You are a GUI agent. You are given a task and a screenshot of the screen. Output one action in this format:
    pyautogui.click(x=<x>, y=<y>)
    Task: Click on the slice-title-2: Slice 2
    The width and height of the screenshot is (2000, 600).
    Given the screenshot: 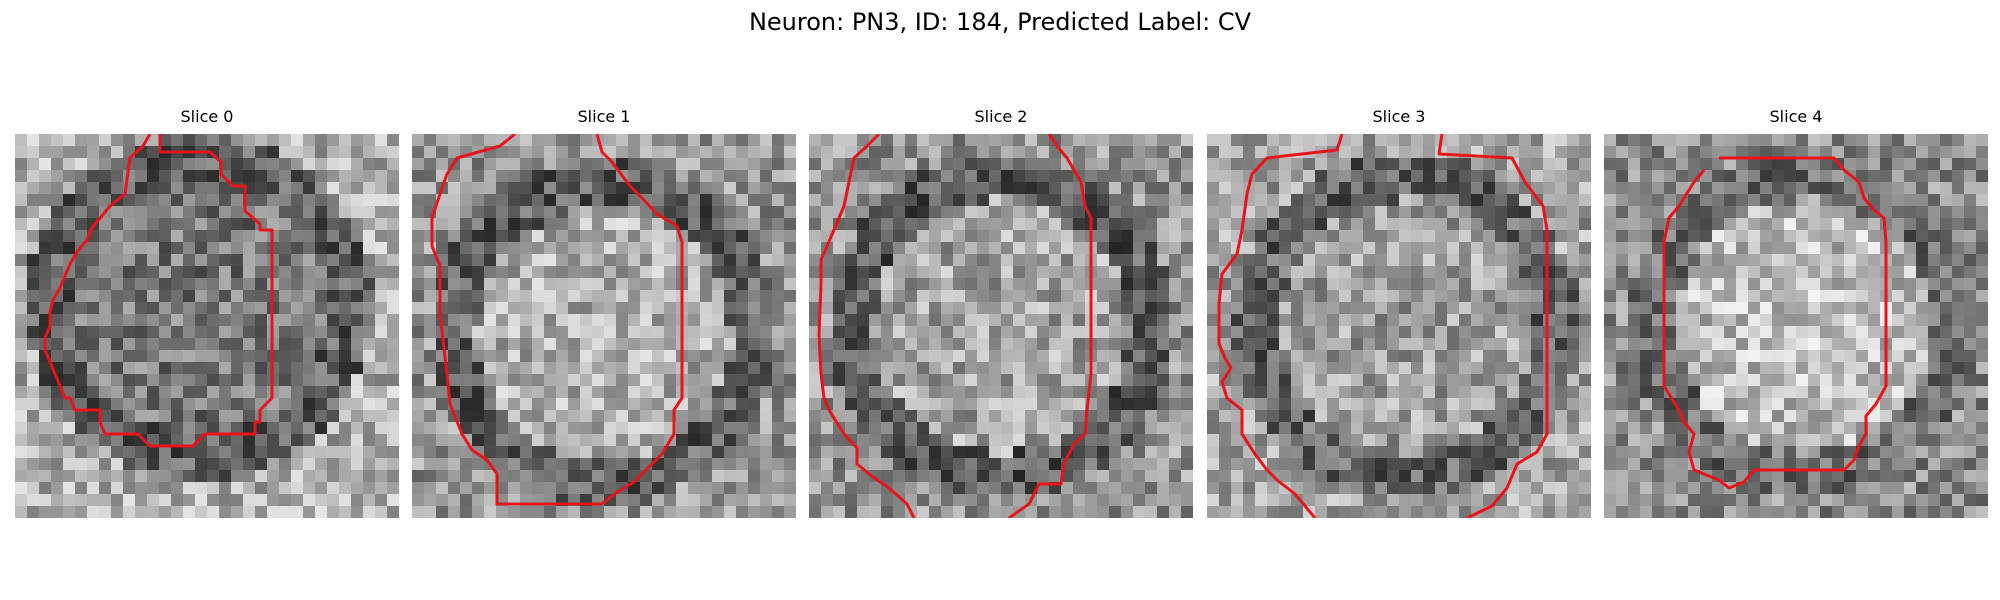 What is the action you would take?
    pyautogui.click(x=1001, y=116)
    